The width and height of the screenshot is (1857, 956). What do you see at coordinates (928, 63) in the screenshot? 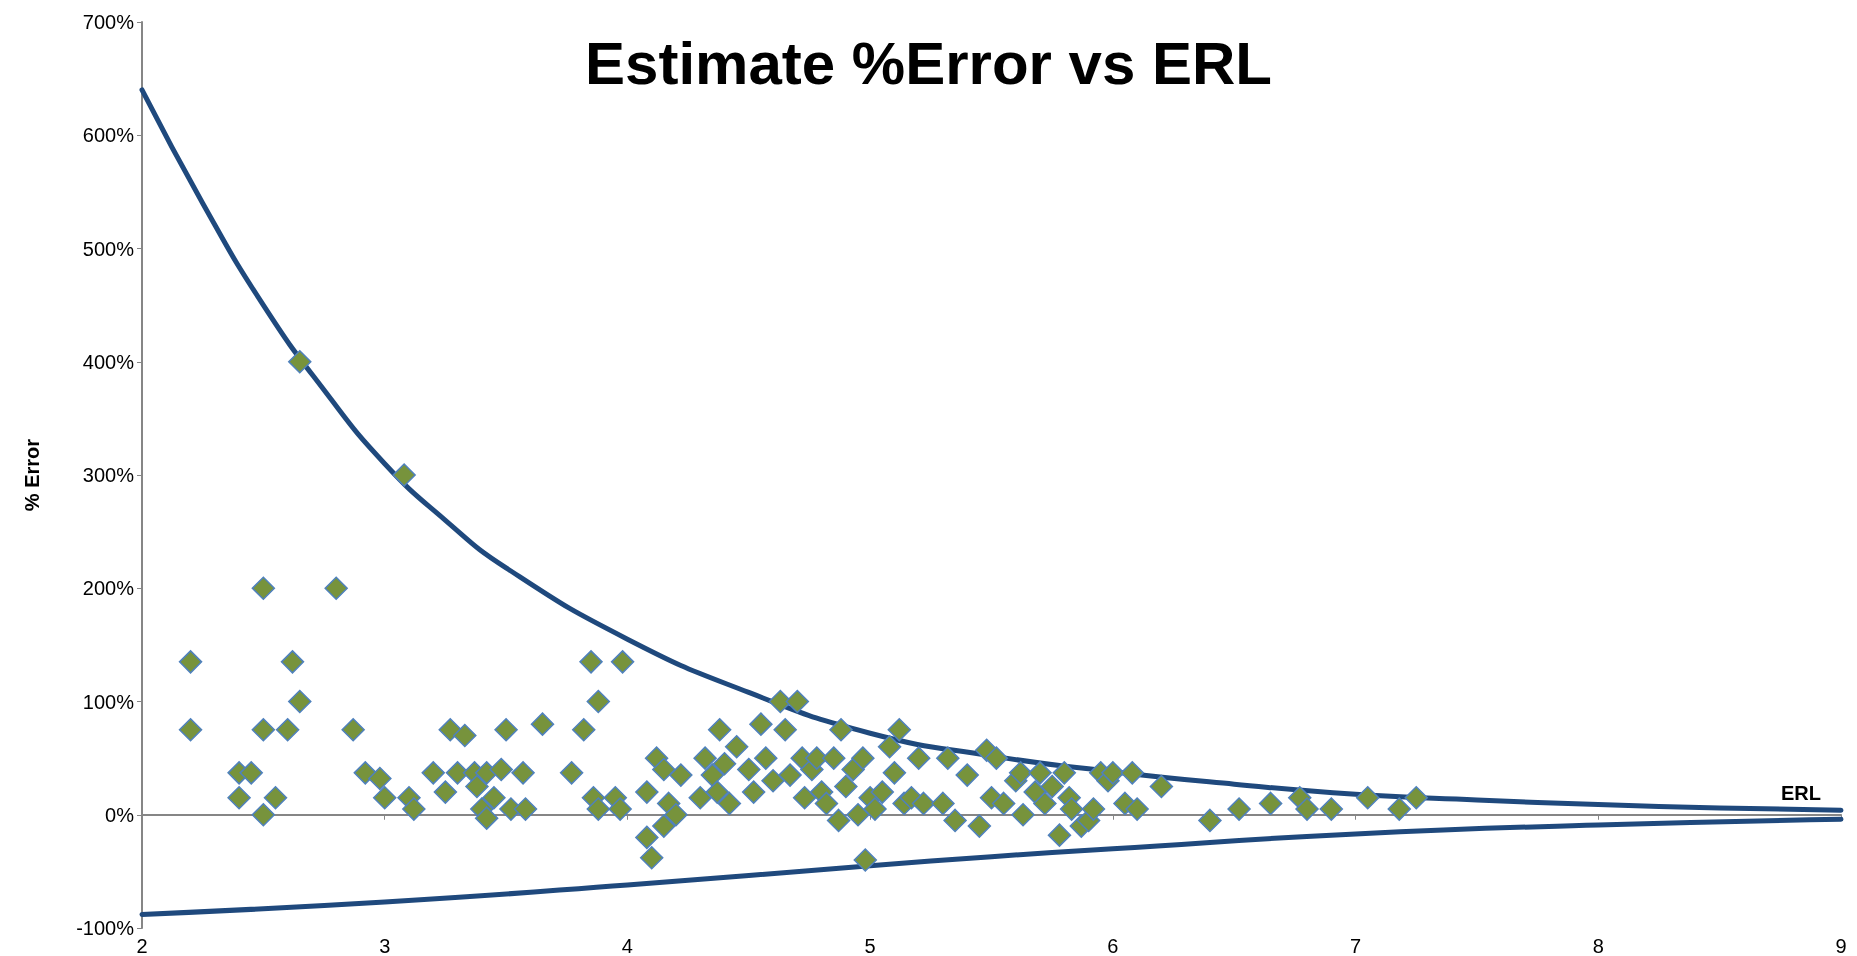
I see `chart-title: Estimate %Error vs ERL` at bounding box center [928, 63].